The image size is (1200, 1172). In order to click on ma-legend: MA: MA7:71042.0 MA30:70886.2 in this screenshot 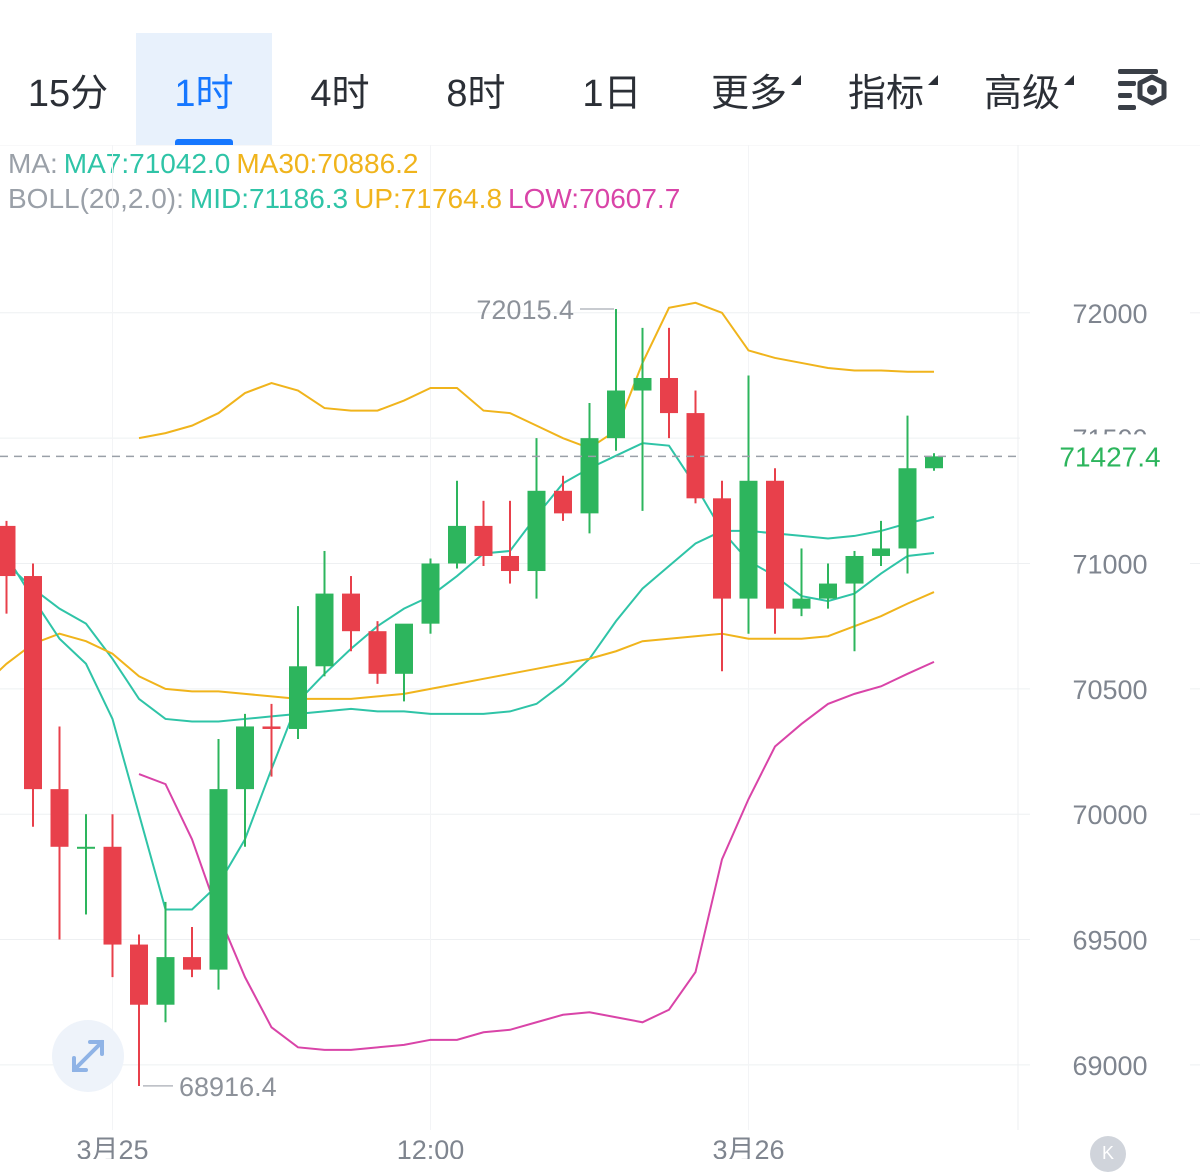, I will do `click(216, 164)`.